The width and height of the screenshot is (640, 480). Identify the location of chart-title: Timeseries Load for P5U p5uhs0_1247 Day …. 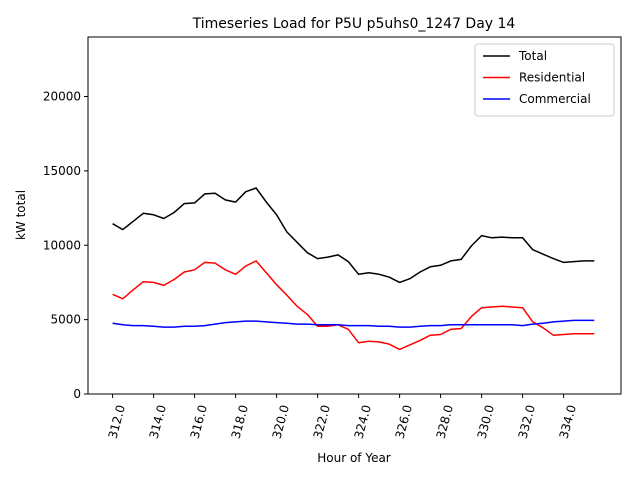
(354, 24).